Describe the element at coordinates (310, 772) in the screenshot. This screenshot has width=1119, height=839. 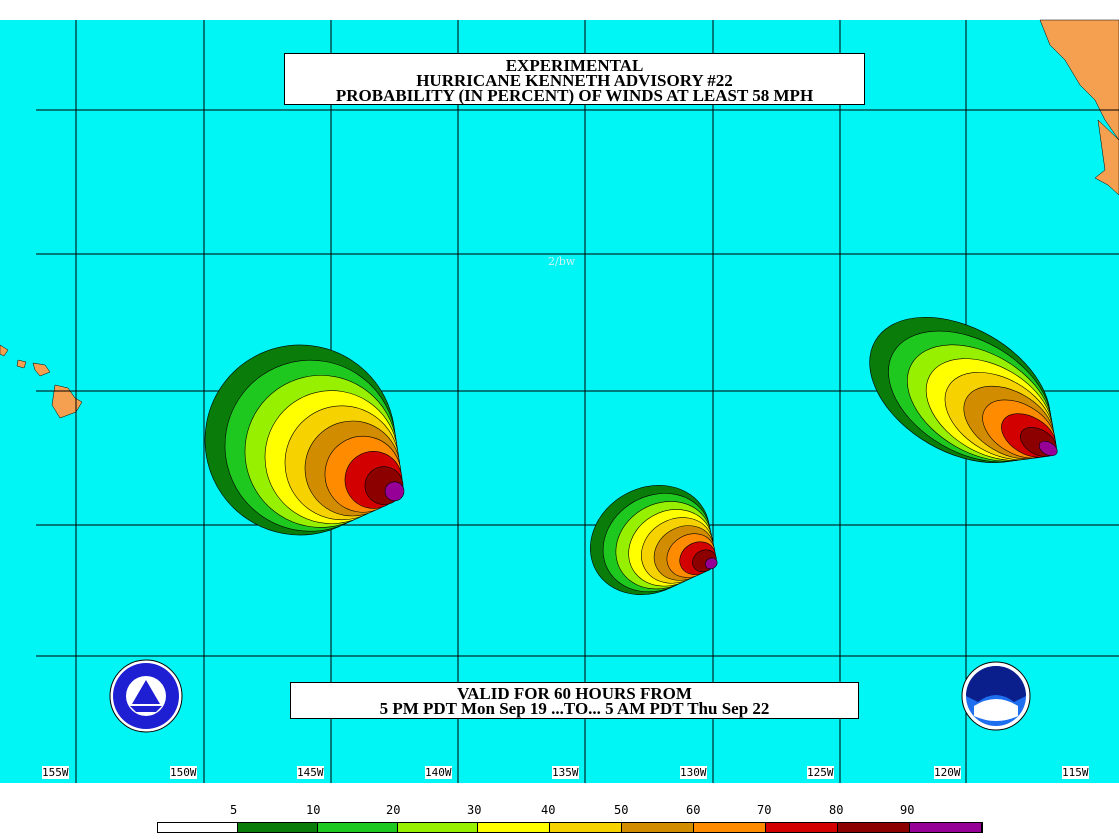
I see `lon-label: 145W` at that location.